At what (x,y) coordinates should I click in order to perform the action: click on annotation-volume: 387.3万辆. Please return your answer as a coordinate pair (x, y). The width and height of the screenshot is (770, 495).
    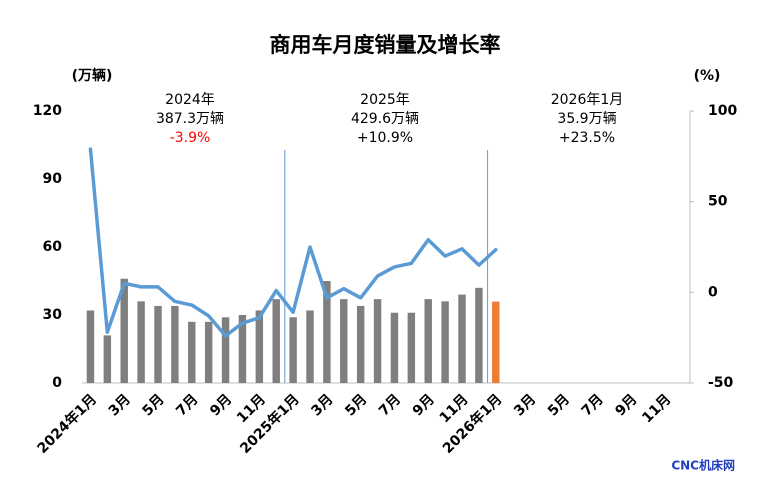
    Looking at the image, I should click on (190, 119).